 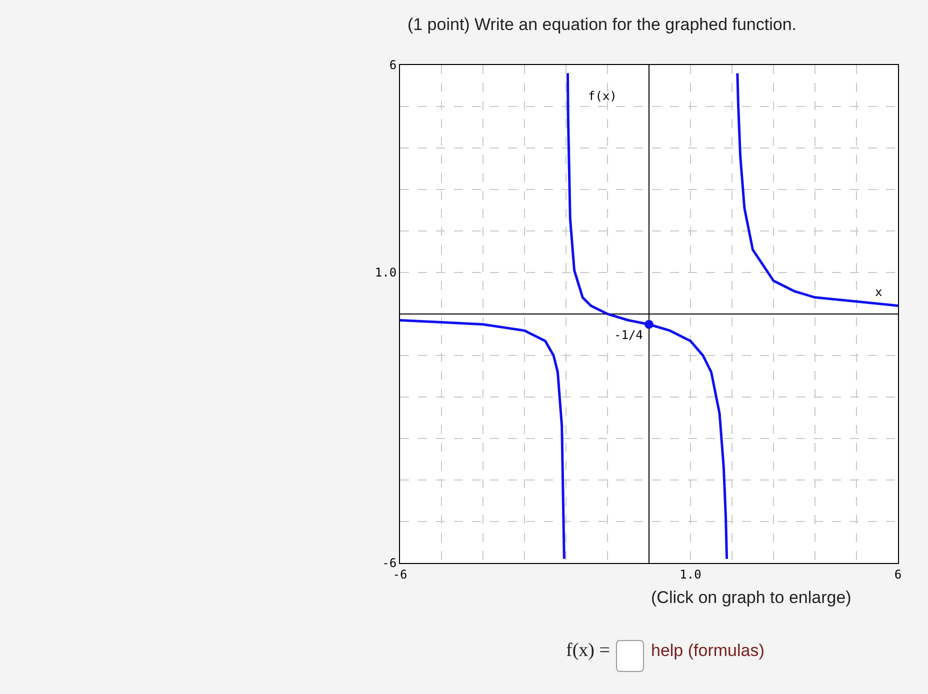 What do you see at coordinates (707, 650) in the screenshot?
I see `text: help (formulas)` at bounding box center [707, 650].